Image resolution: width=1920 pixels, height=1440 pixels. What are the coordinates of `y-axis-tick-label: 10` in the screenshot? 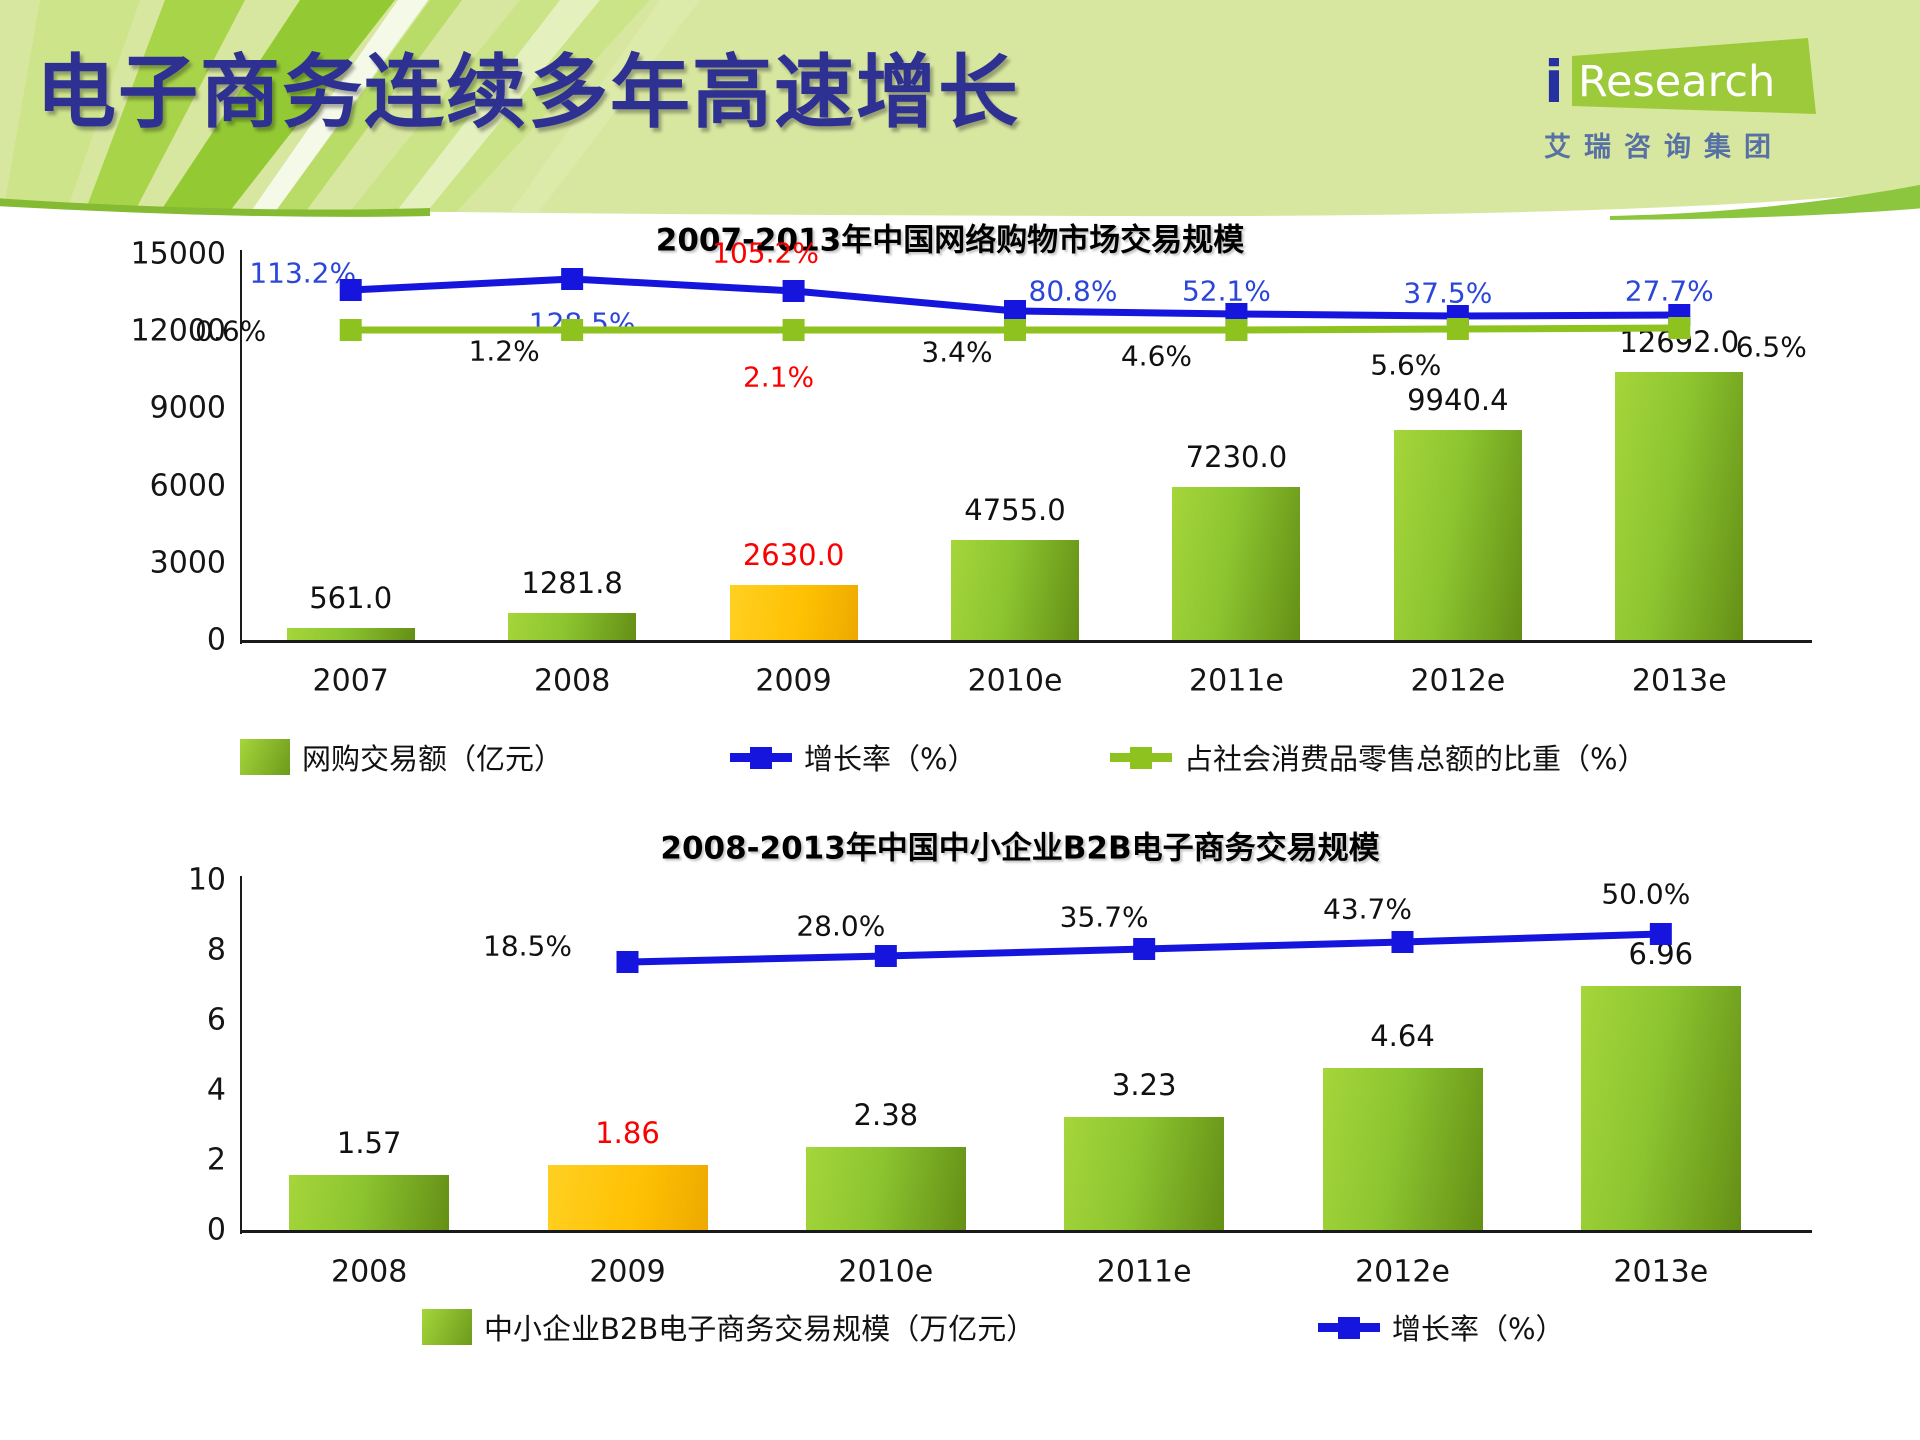 It's located at (206, 880).